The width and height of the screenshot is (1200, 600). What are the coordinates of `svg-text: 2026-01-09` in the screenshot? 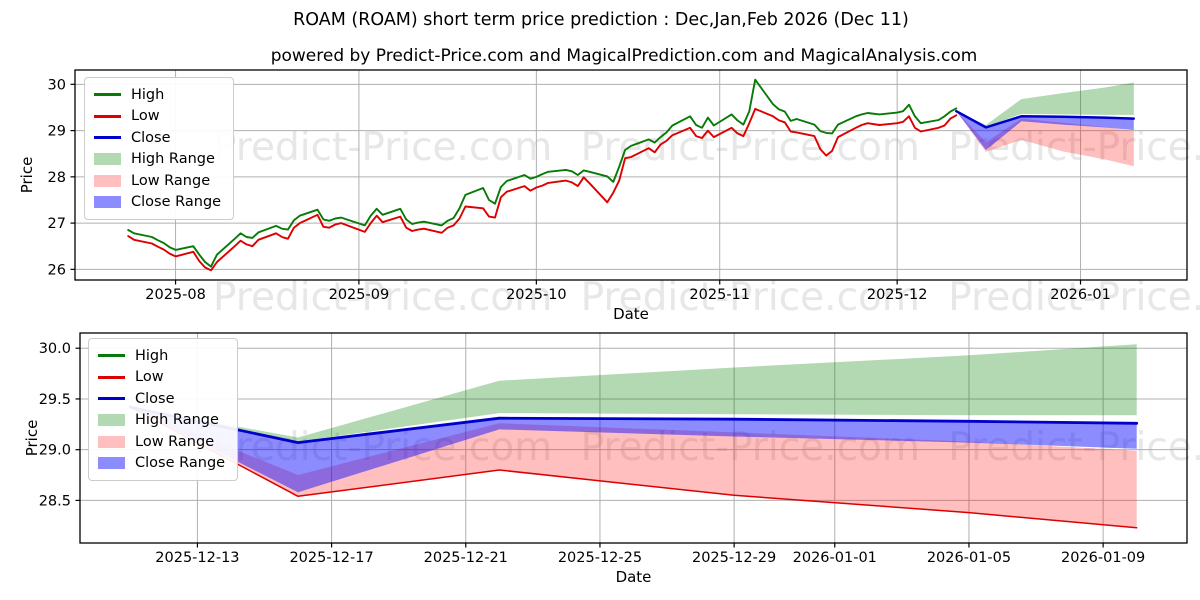 It's located at (1103, 558).